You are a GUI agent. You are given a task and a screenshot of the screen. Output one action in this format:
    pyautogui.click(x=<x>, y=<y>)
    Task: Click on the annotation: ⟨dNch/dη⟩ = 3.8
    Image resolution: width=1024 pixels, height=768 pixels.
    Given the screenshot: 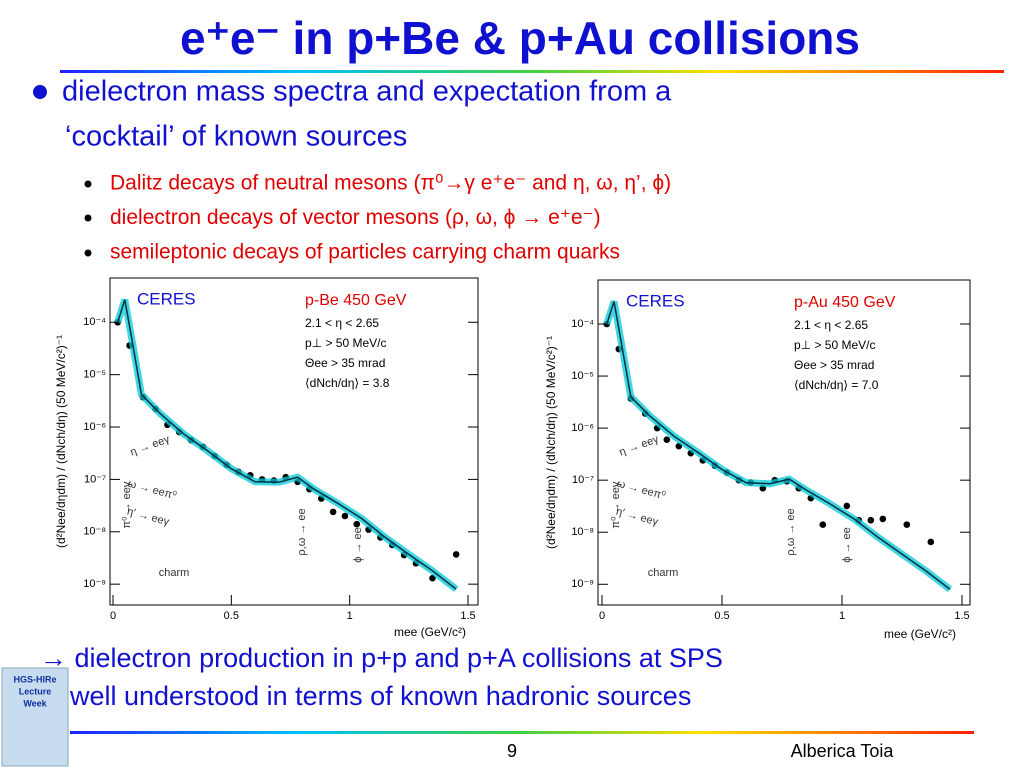 What is the action you would take?
    pyautogui.click(x=347, y=383)
    